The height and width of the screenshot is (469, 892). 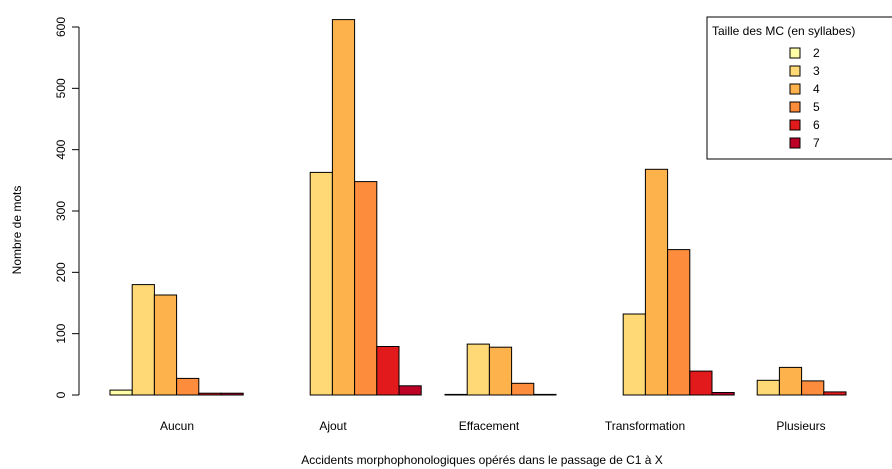 What do you see at coordinates (804, 98) in the screenshot?
I see `legend-items: 2 3 4 5 6 7` at bounding box center [804, 98].